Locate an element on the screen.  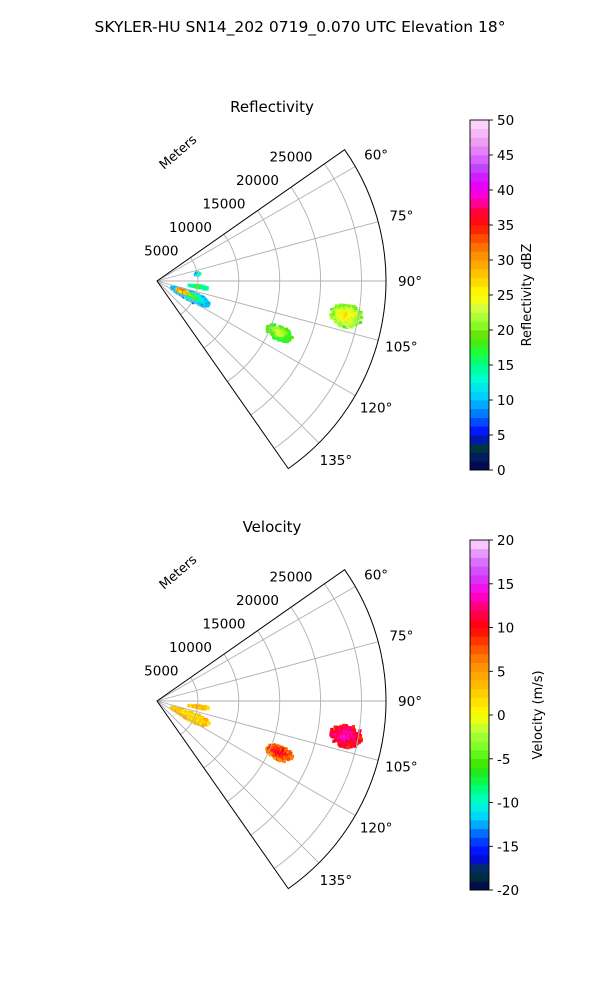
velocity-colorbar: -20 -15 -10 -5 0 5 10 15 20 is located at coordinates (494, 716).